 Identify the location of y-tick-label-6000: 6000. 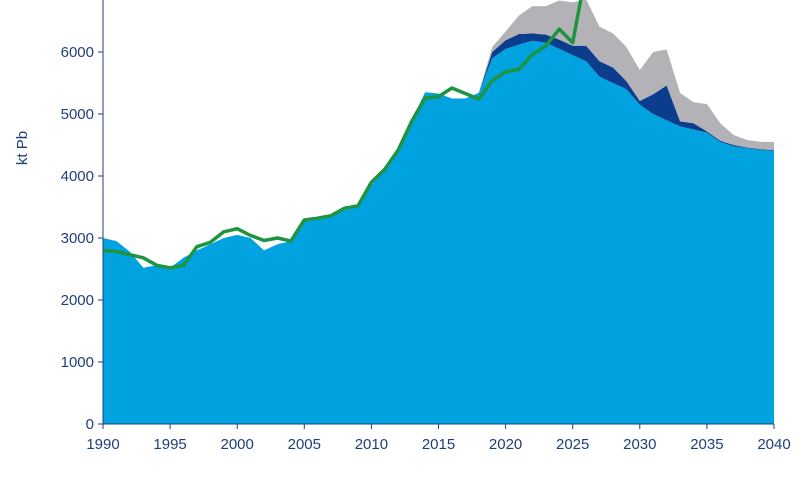
(77, 52).